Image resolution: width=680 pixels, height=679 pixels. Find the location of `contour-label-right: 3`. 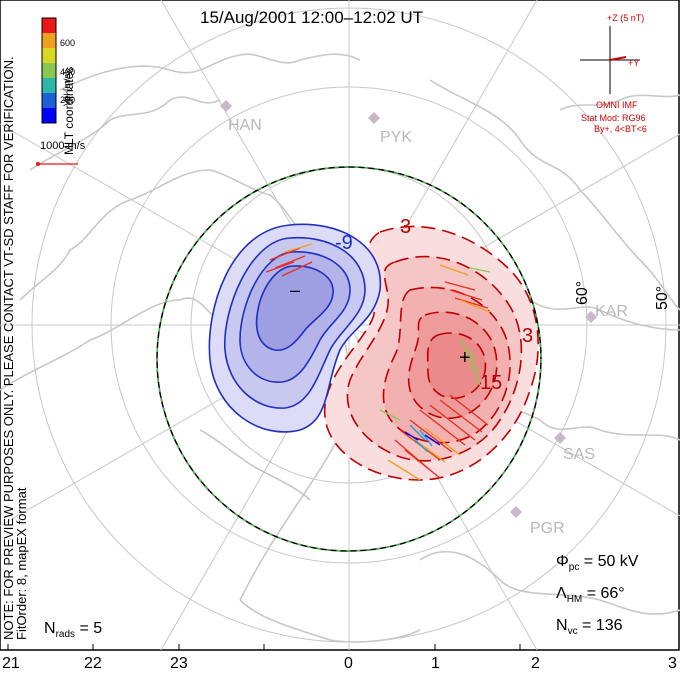

contour-label-right: 3 is located at coordinates (528, 336).